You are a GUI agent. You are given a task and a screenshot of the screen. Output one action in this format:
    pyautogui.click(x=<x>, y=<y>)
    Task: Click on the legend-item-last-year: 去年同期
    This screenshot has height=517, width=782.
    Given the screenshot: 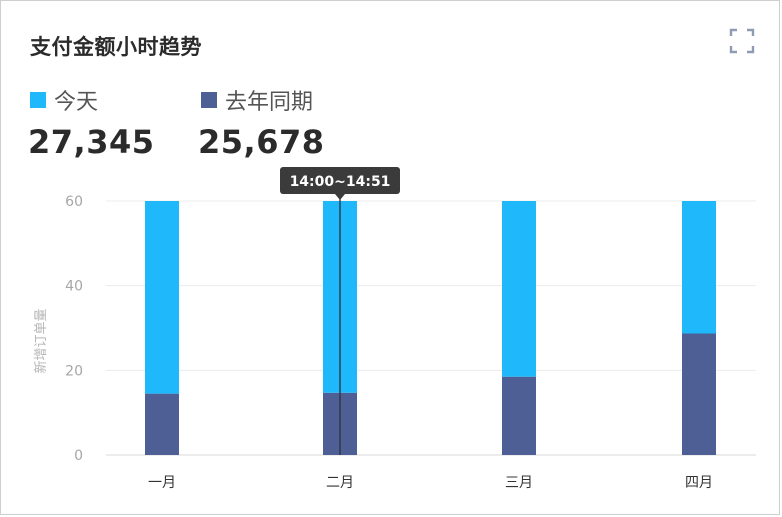 What is the action you would take?
    pyautogui.click(x=257, y=101)
    